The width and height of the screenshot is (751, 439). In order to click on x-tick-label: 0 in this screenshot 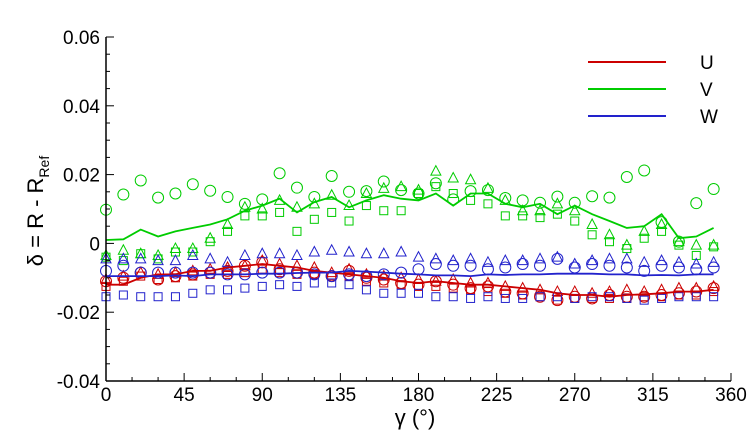, I will do `click(106, 395)`.